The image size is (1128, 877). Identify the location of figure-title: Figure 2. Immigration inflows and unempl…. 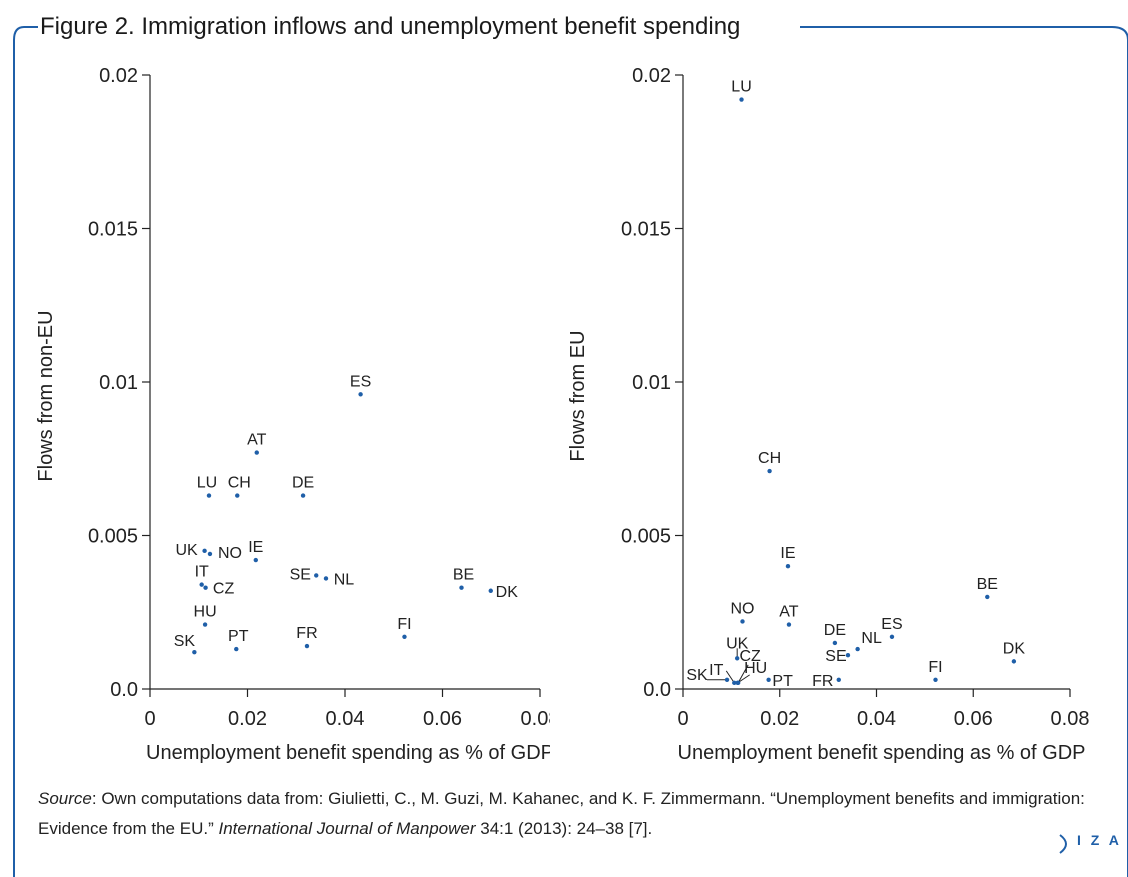
(392, 27).